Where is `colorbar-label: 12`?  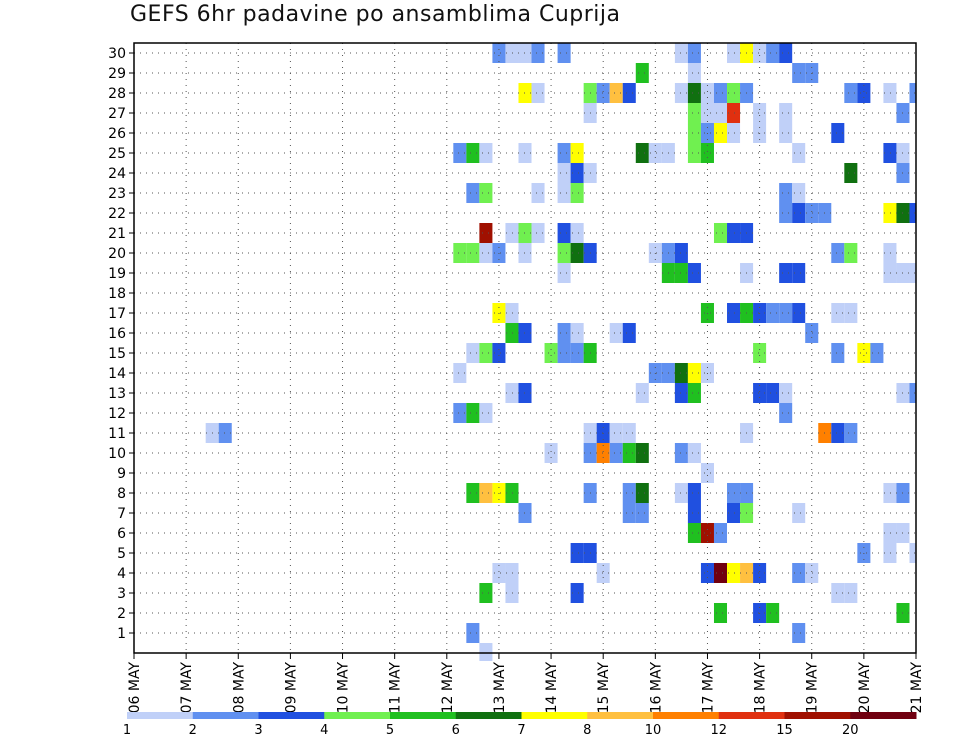 colorbar-label: 12 is located at coordinates (718, 730).